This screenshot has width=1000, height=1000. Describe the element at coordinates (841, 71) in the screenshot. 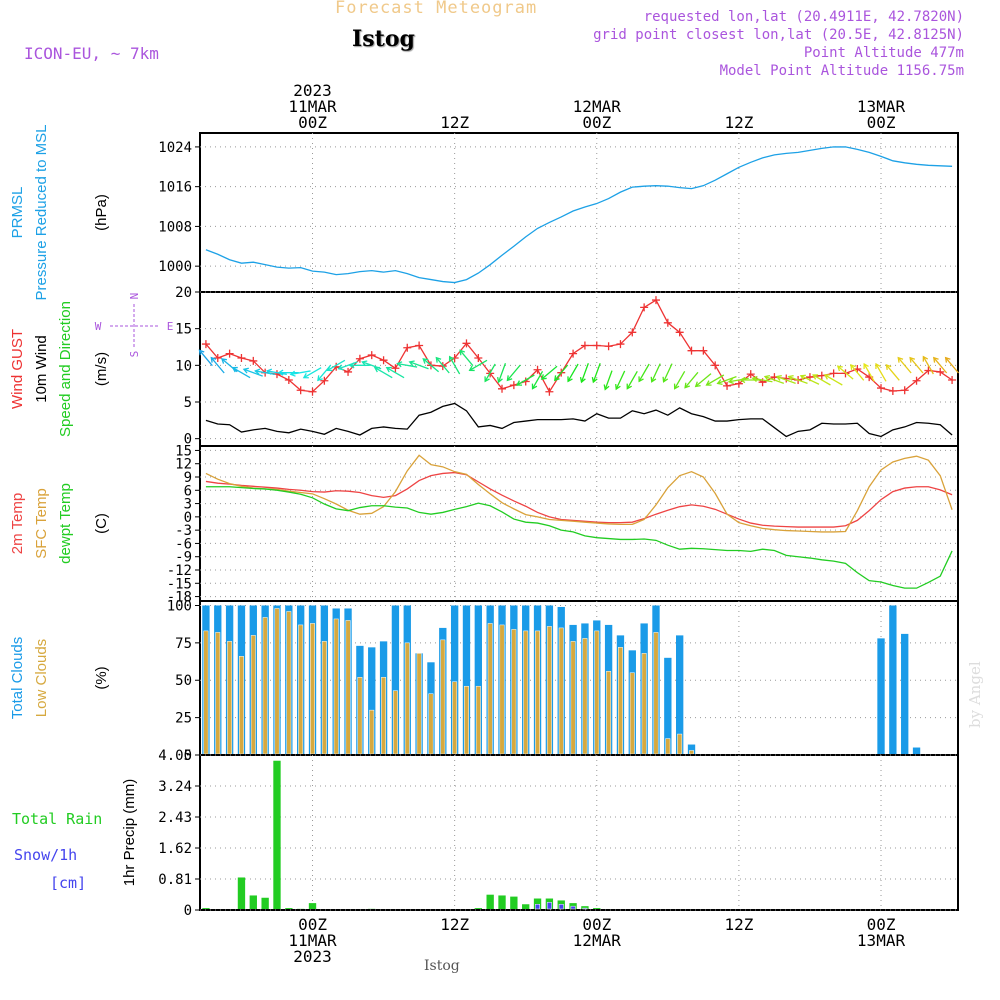

I see `model-point-altitude: Model Point Altitude 1156.75m` at that location.